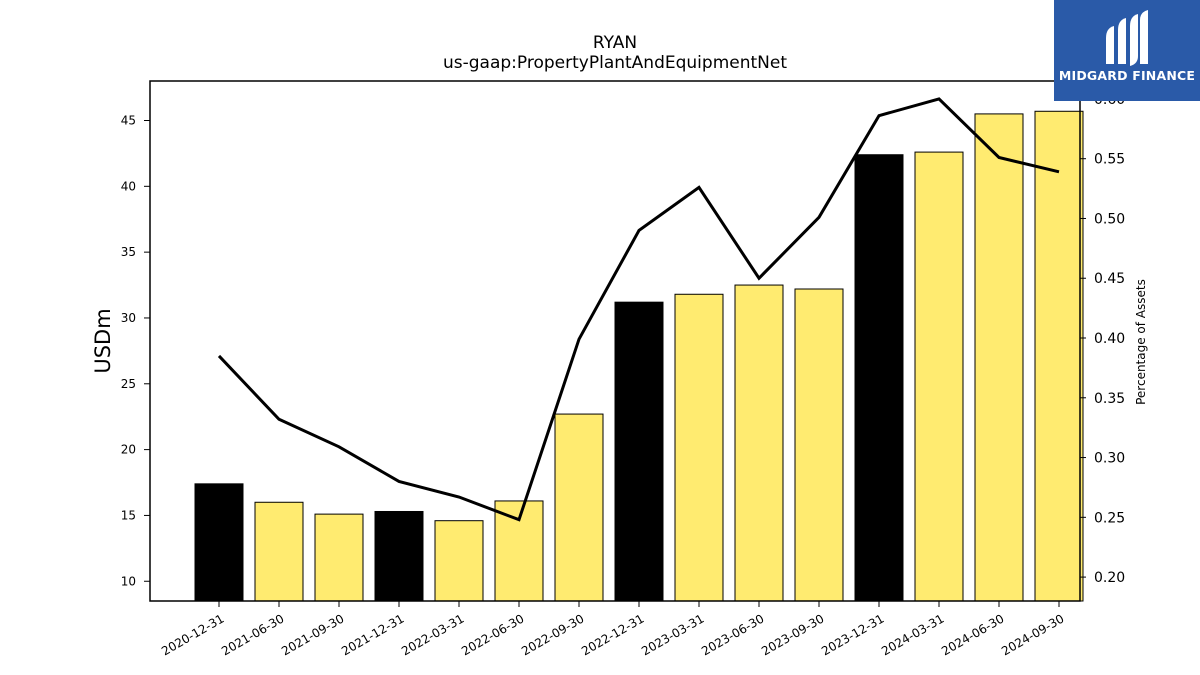 This screenshot has width=1200, height=675. I want to click on xtick-label-2023-06-30: 2023-06-30, so click(732, 634).